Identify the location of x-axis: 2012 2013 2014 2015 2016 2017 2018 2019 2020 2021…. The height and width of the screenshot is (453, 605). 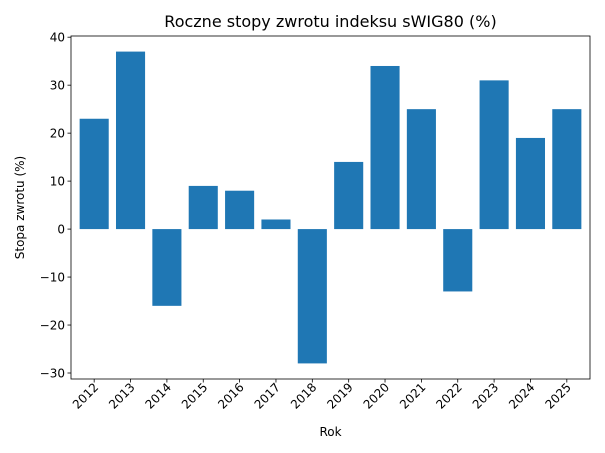
(322, 395).